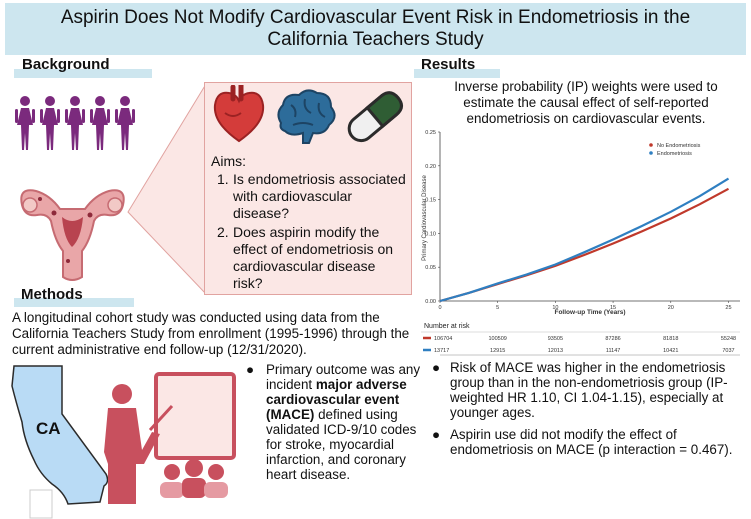 The image size is (751, 519). Describe the element at coordinates (441, 351) in the screenshot. I see `risk-table-cell: 13717` at that location.